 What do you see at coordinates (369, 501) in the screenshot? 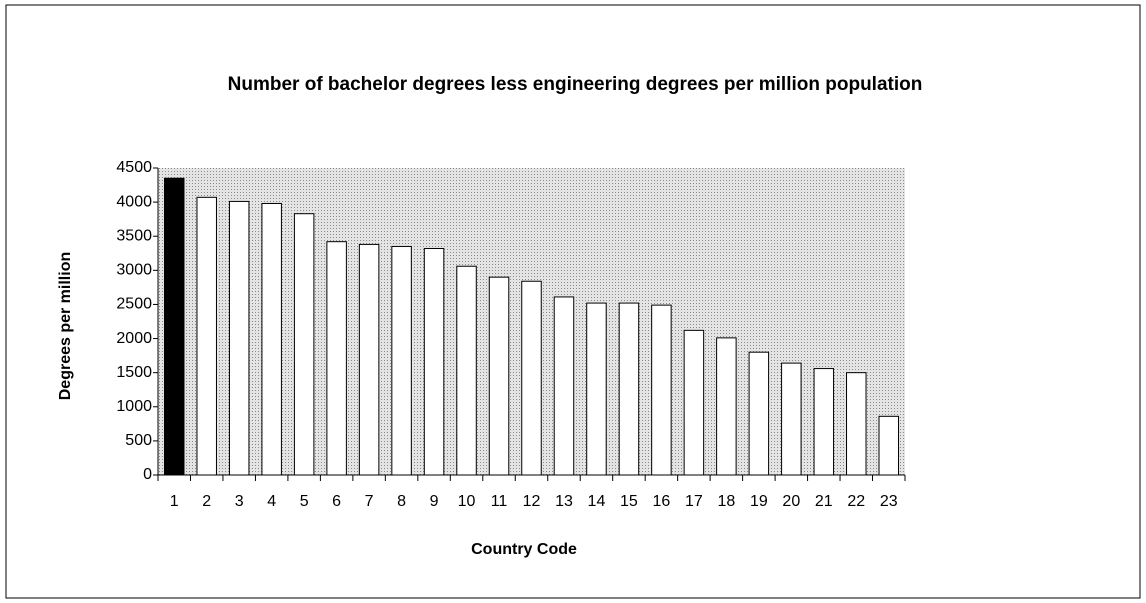
I see `x-tick-label: 7` at bounding box center [369, 501].